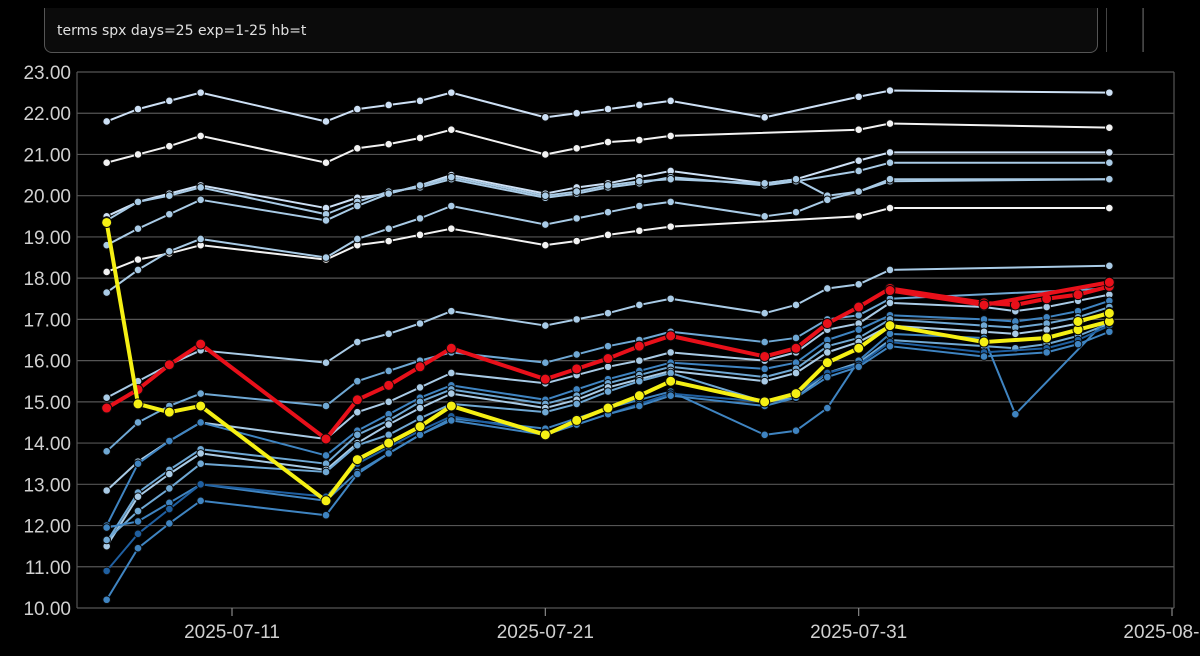  Describe the element at coordinates (47, 155) in the screenshot. I see `y-tick-label: 21.00` at that location.